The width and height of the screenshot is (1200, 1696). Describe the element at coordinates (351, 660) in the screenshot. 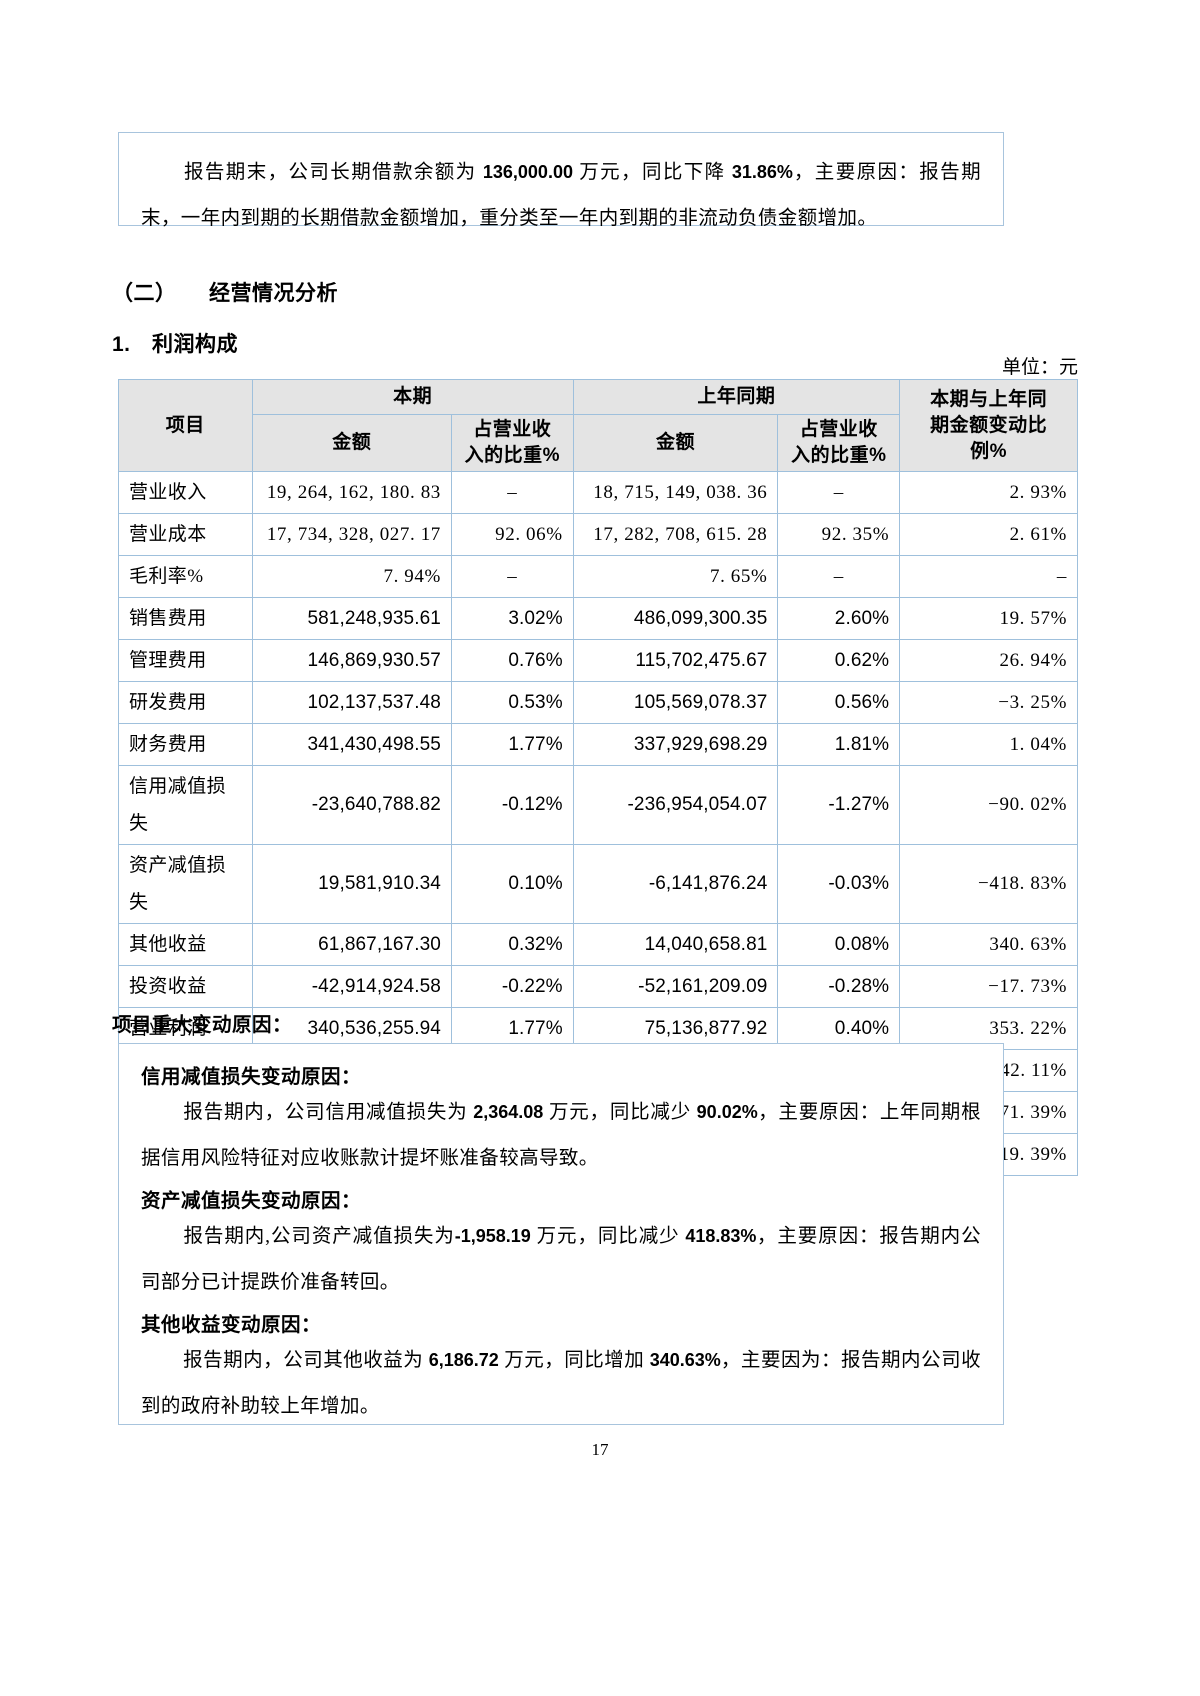

I see `cell-cur-amount: 146,869,930.57` at that location.